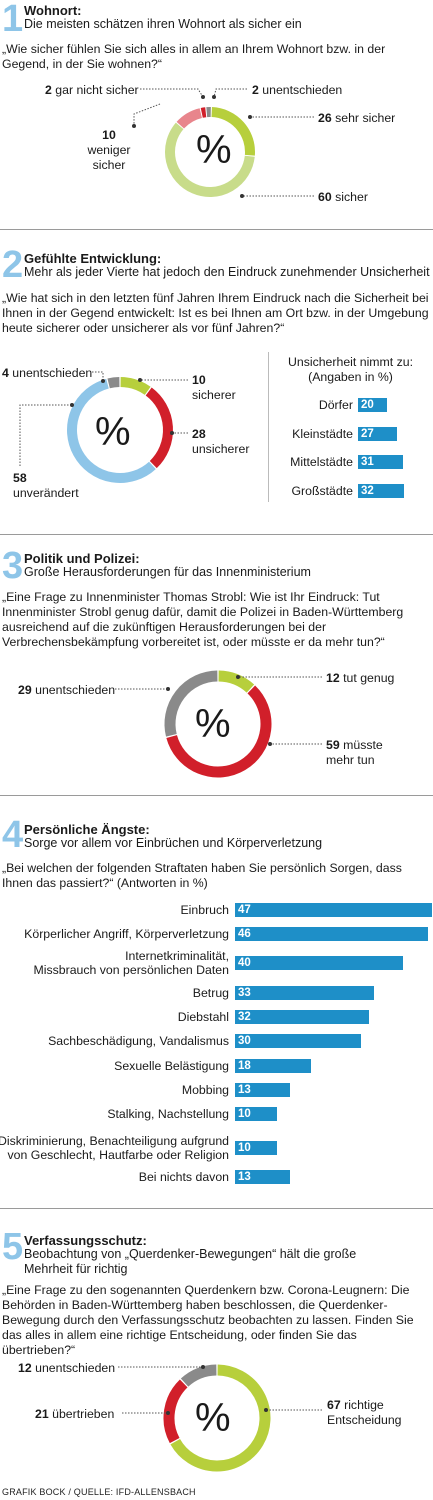 This screenshot has height=1500, width=433. Describe the element at coordinates (364, 1405) in the screenshot. I see `text: richtige` at that location.